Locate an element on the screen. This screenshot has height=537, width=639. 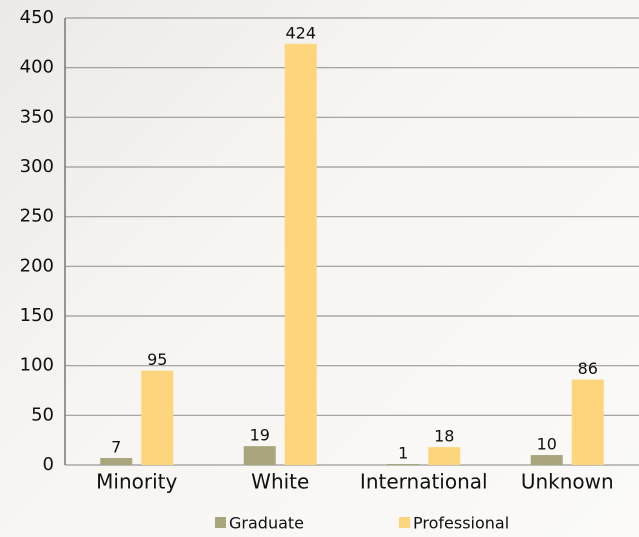
y-tick-label: 400 is located at coordinates (37, 67).